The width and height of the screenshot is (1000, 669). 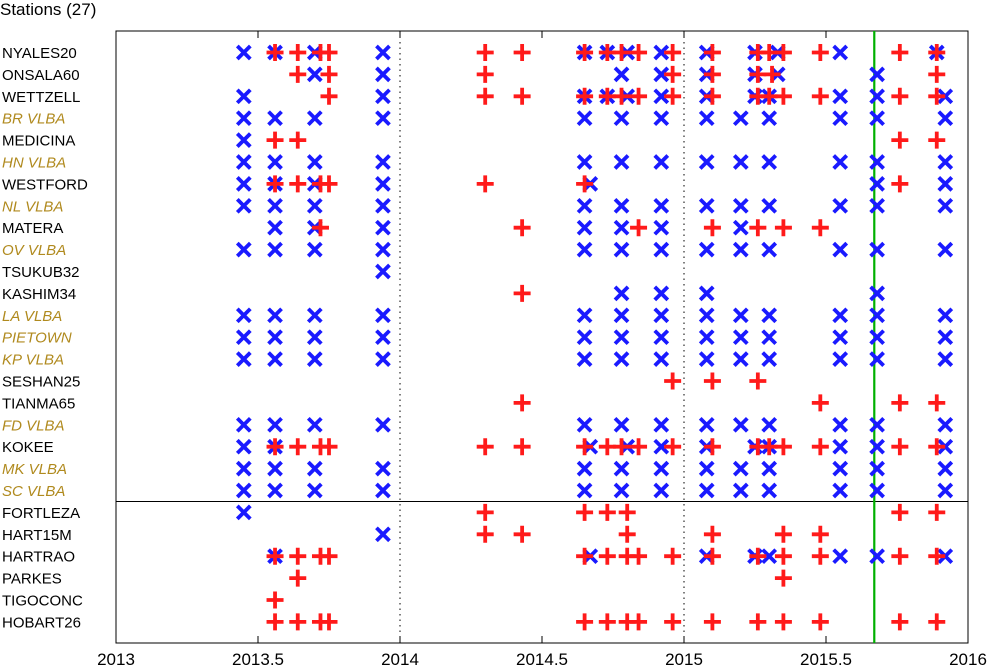 I want to click on x-tick-label: 2015.5, so click(x=826, y=659).